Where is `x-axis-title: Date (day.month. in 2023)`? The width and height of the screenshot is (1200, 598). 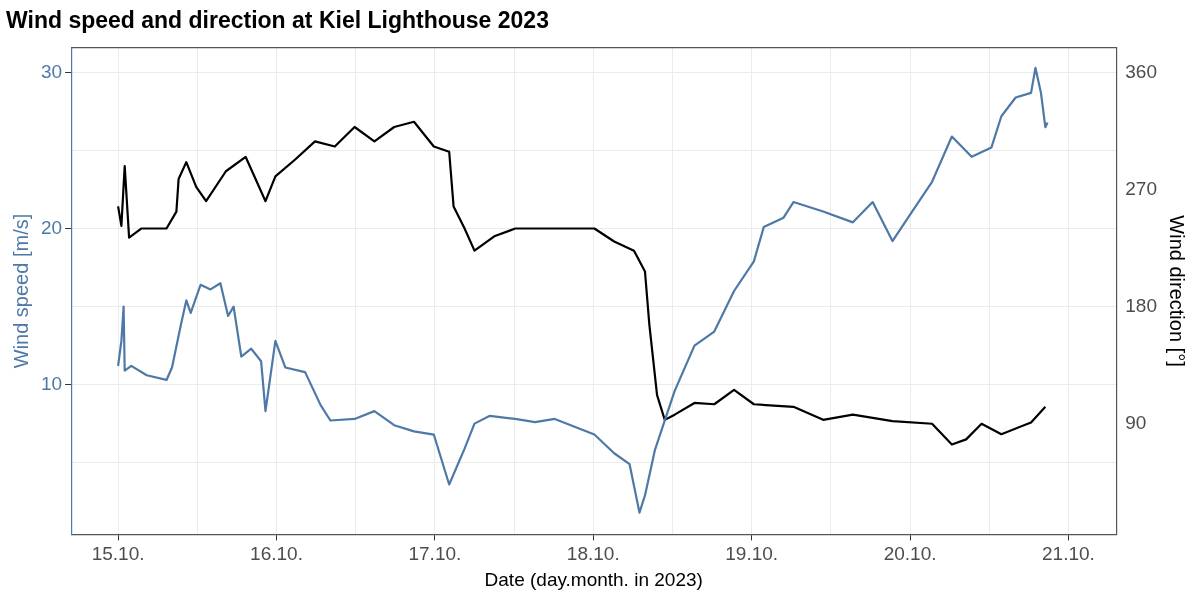 x-axis-title: Date (day.month. in 2023) is located at coordinates (593, 579).